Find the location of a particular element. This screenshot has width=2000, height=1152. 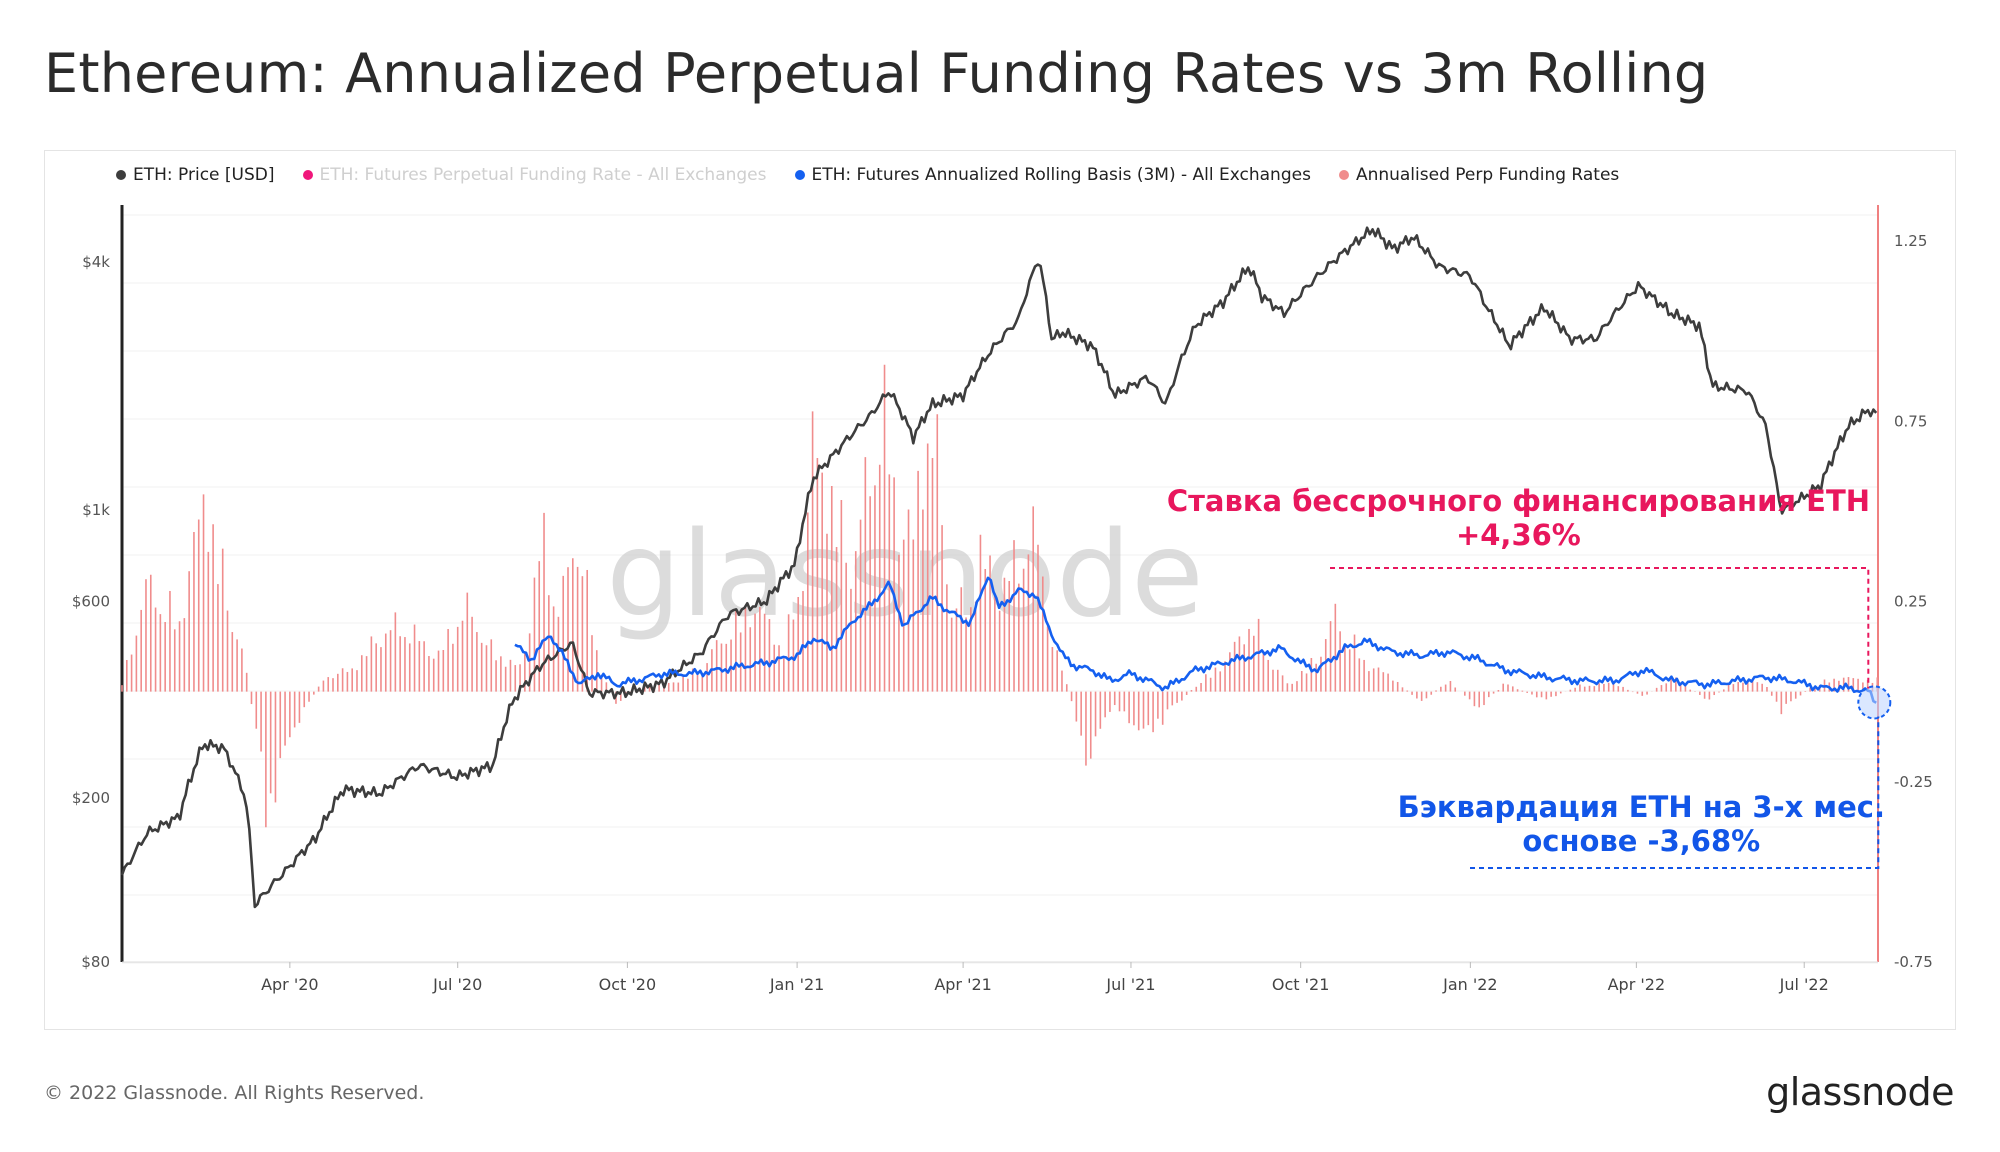

left-tick-label: $80 is located at coordinates (95, 962).